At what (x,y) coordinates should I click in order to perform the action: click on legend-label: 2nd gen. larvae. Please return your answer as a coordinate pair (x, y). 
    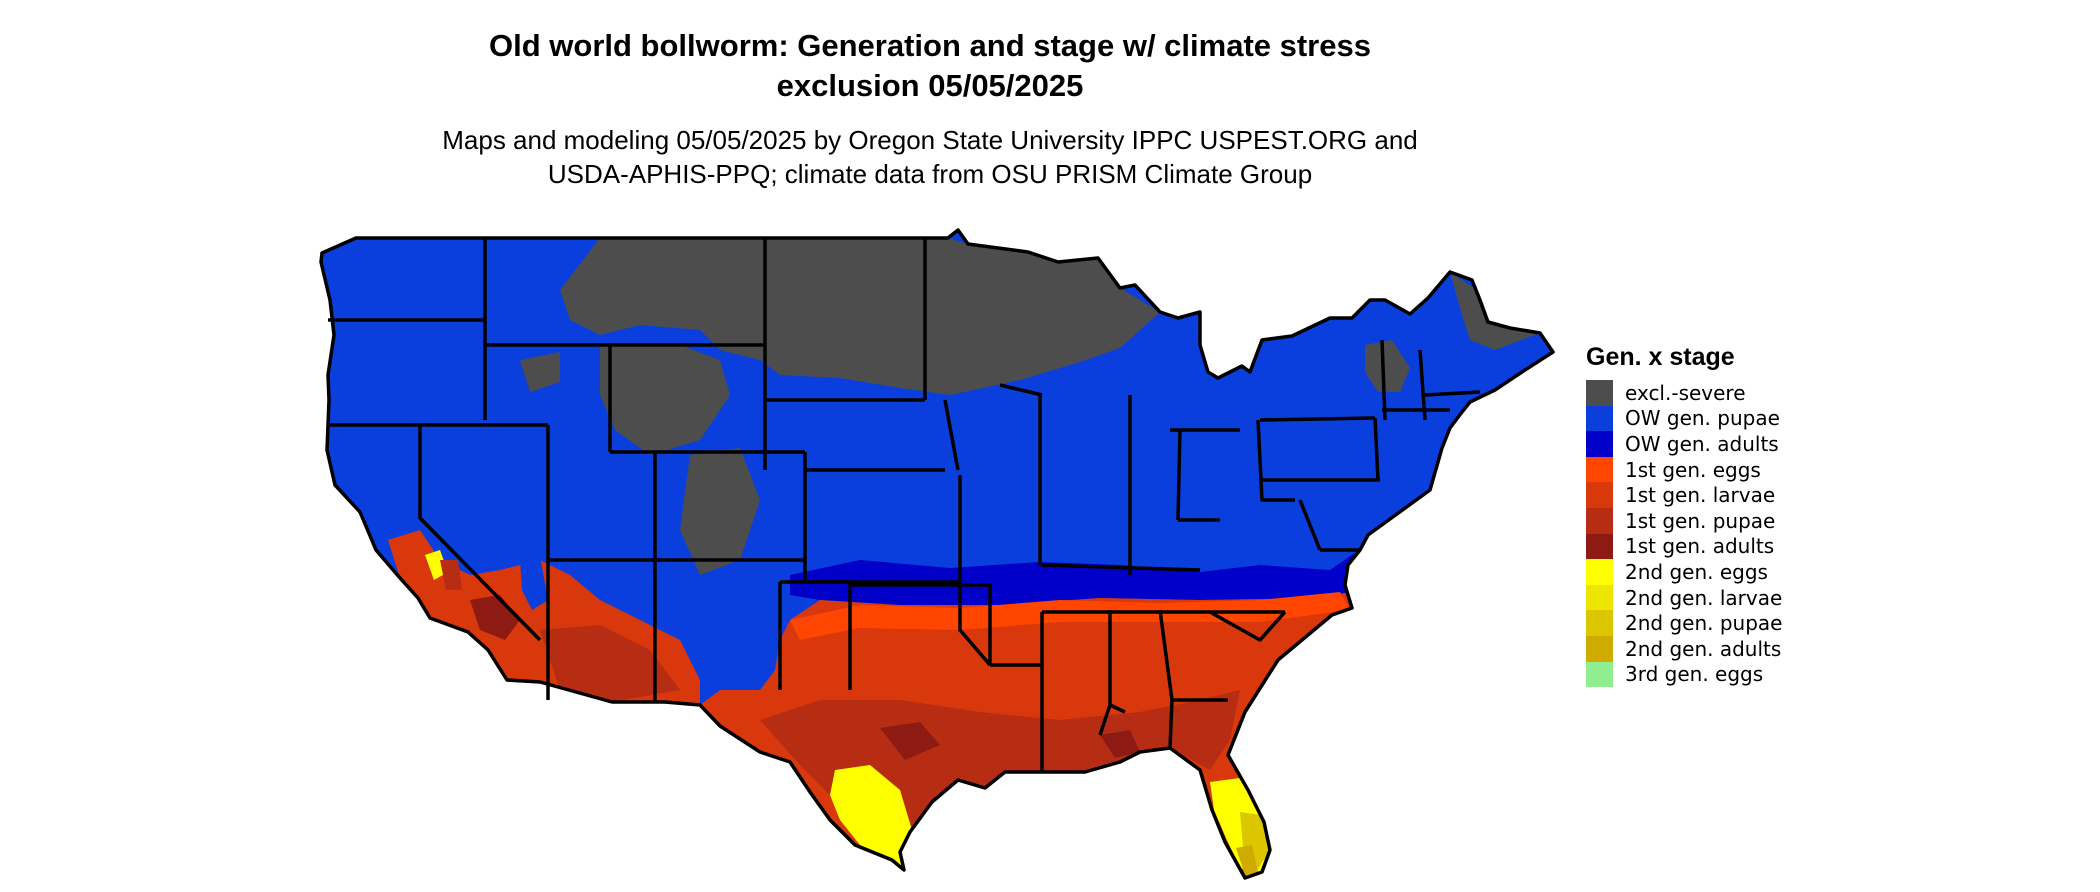
    Looking at the image, I should click on (1704, 597).